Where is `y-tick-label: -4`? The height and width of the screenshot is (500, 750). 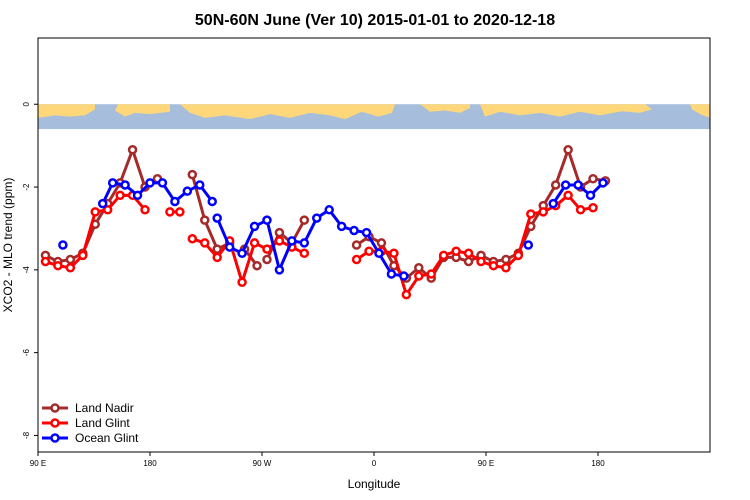
y-tick-label: -4 is located at coordinates (26, 270).